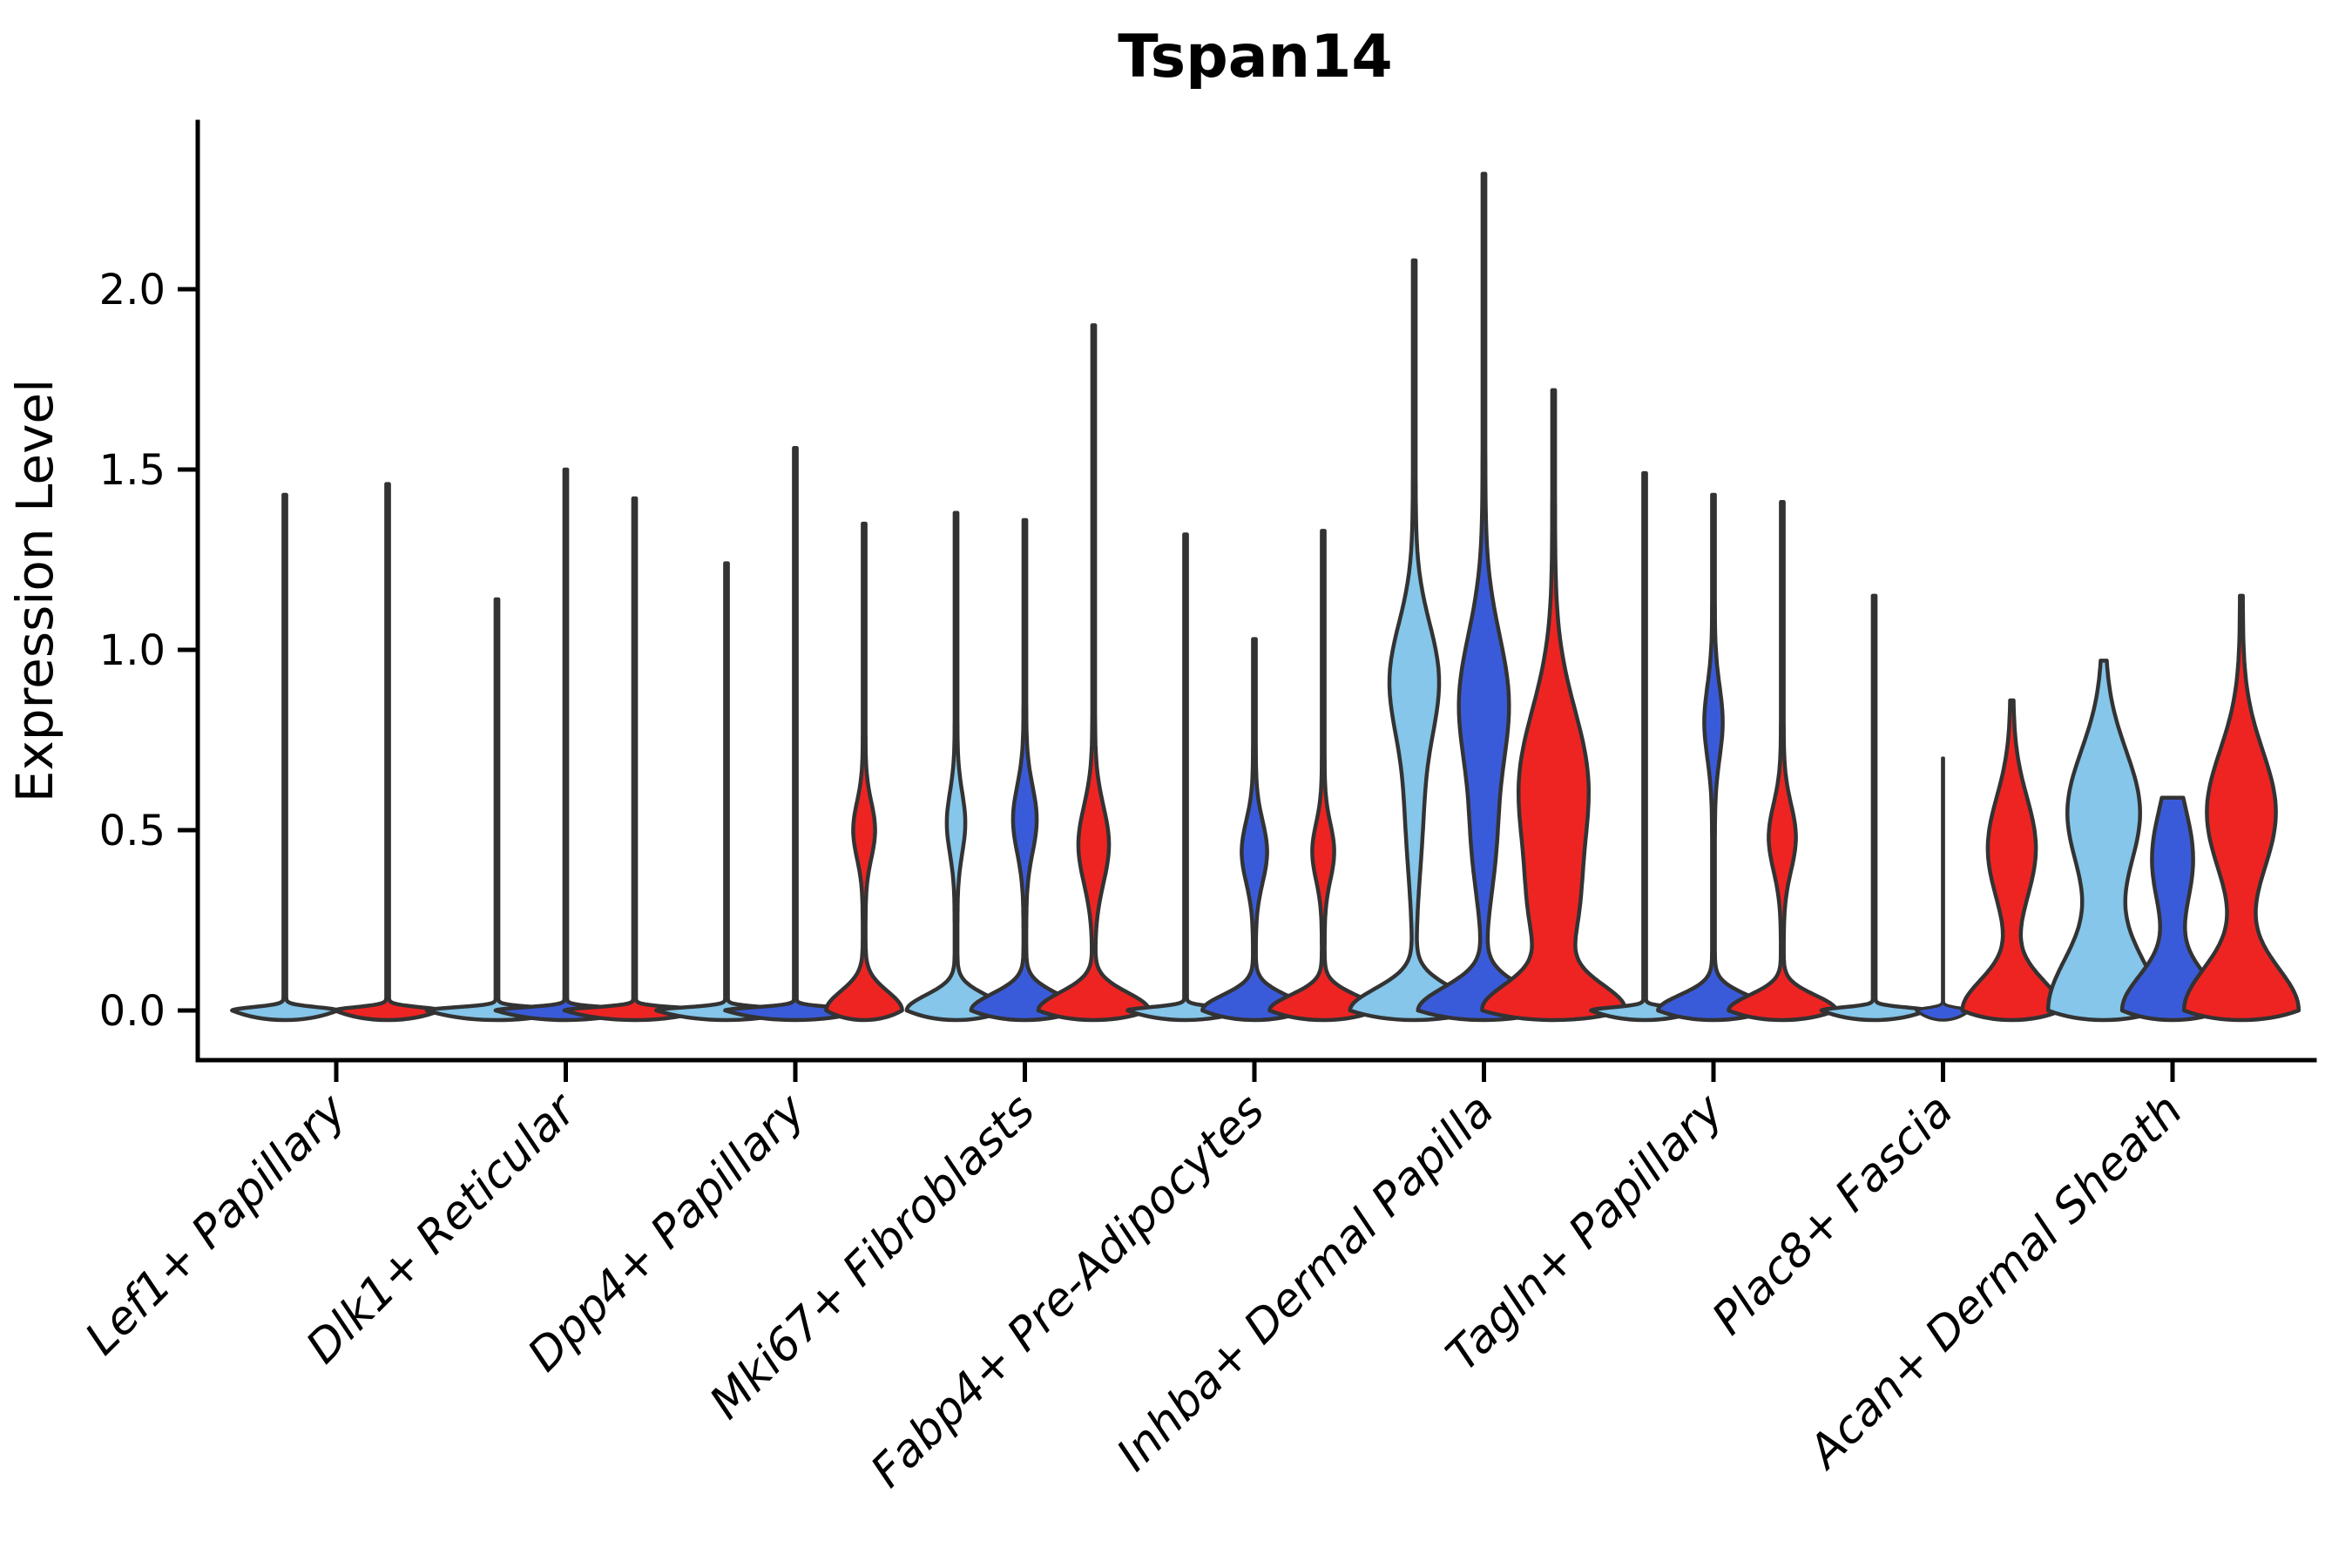 The width and height of the screenshot is (2352, 1568). Describe the element at coordinates (2172, 909) in the screenshot. I see `violin-Acan+ Dermal Sheath-blue` at that location.